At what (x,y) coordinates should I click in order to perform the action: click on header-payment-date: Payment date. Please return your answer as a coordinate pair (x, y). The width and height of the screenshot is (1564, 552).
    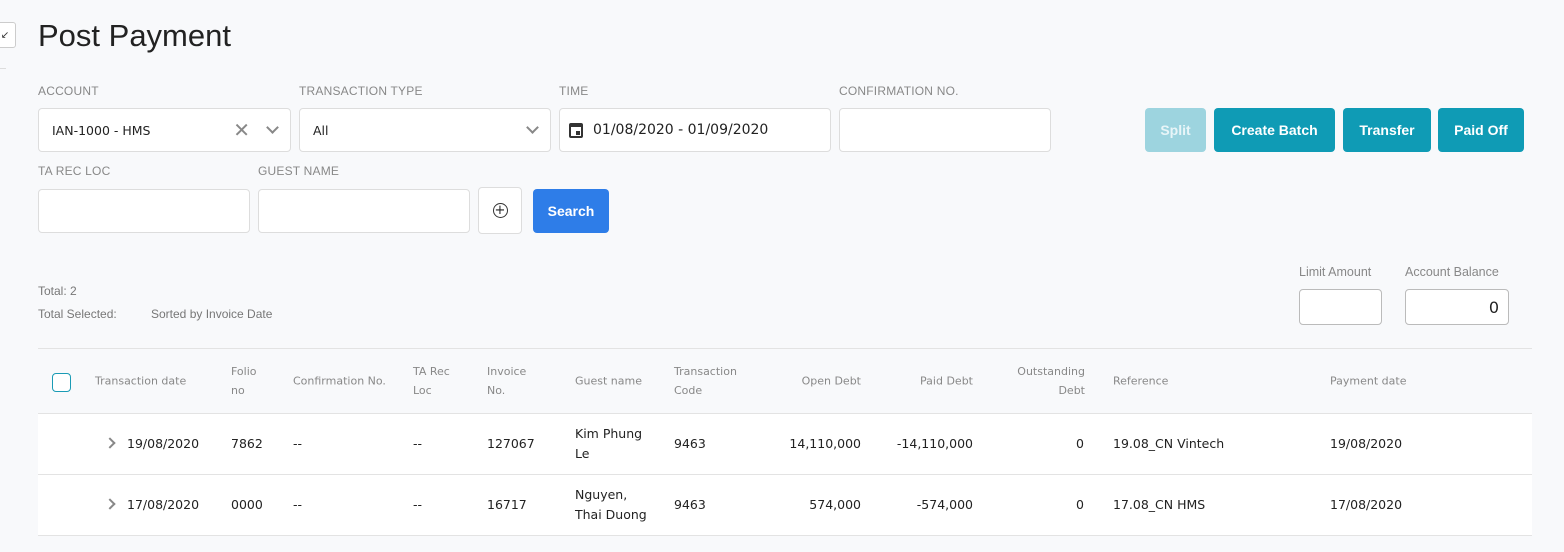
    Looking at the image, I should click on (1368, 381).